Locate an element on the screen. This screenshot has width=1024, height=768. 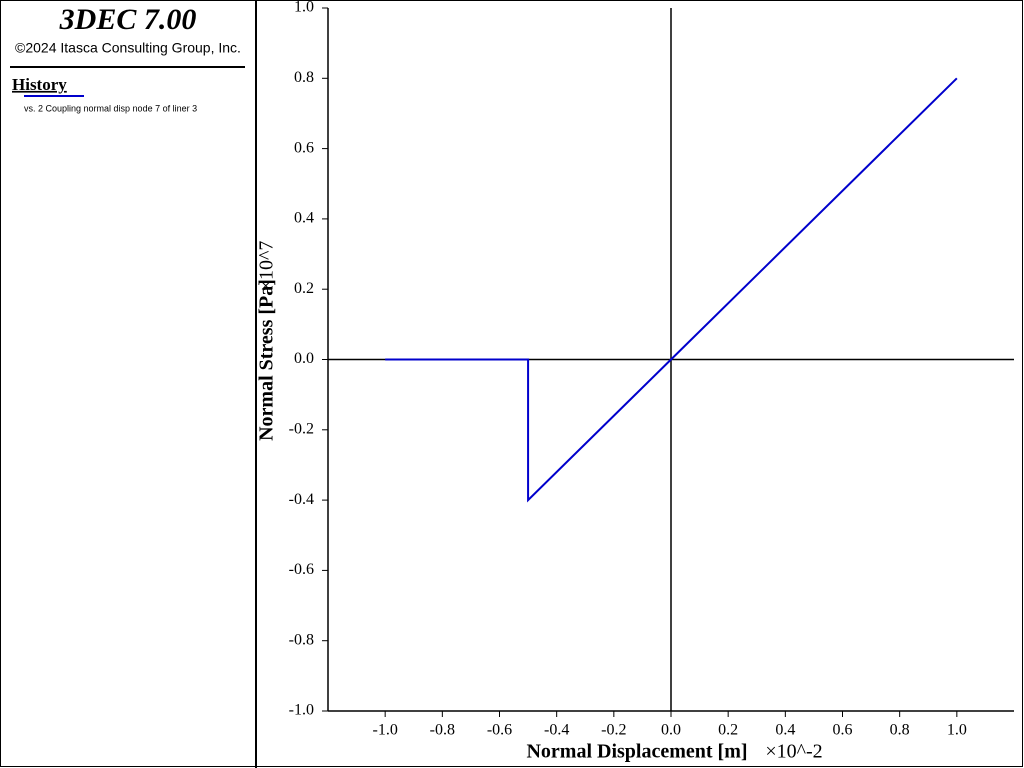
y-axis-multiplier: ×10^7 is located at coordinates (267, 266).